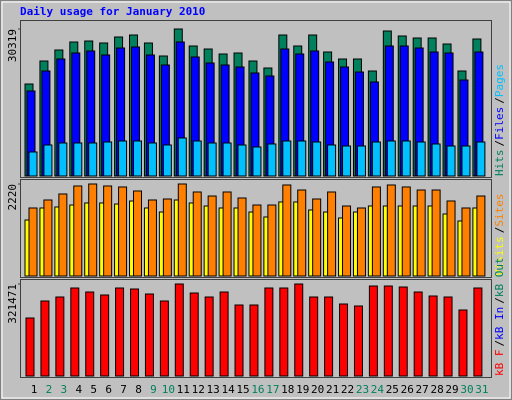 This screenshot has width=512, height=400. I want to click on y-max-label: 321471, so click(12, 304).